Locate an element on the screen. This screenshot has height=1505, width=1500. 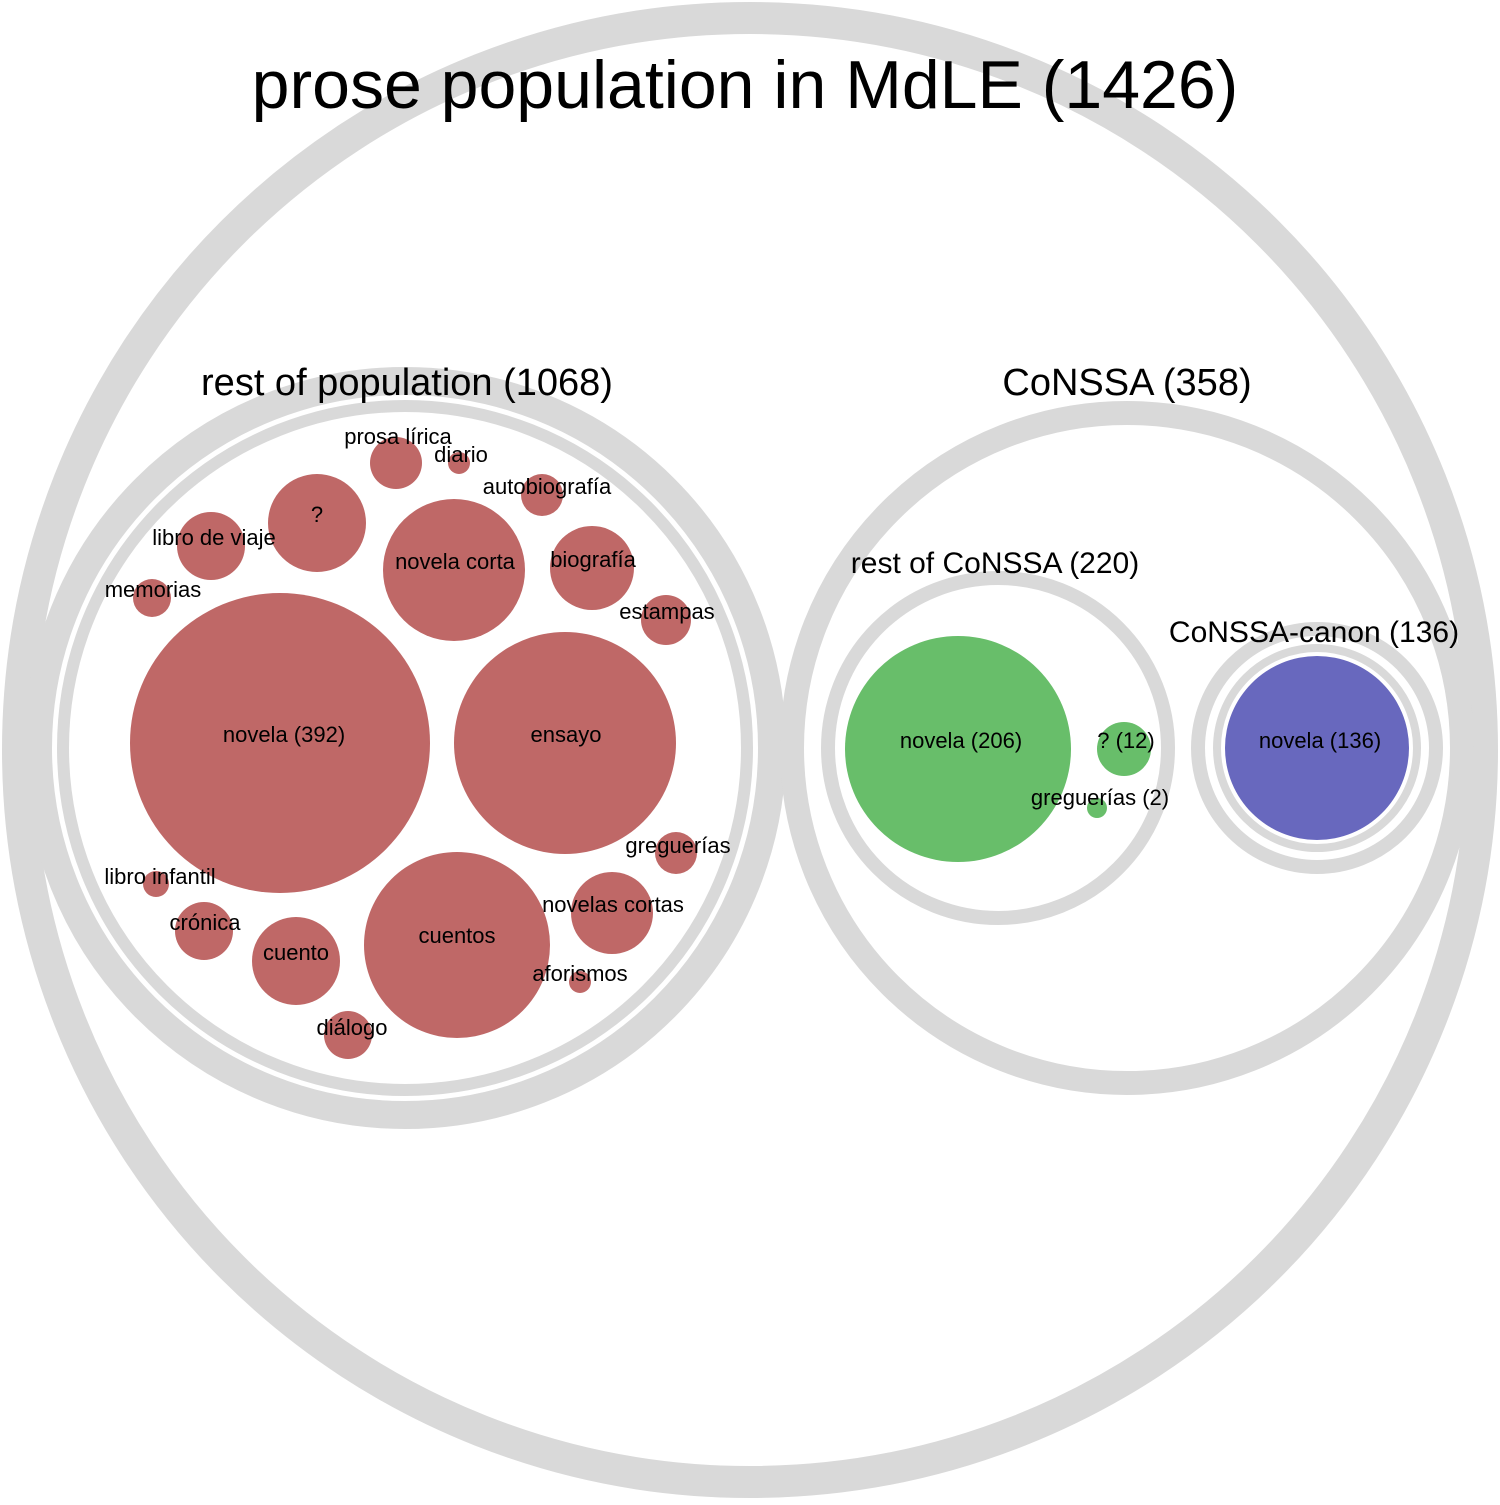
bubble-estampas is located at coordinates (666, 620).